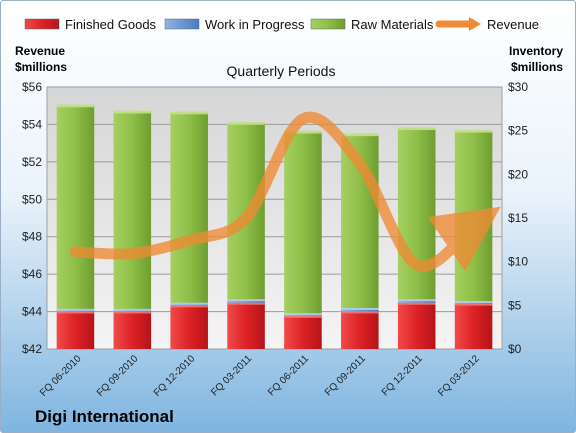  Describe the element at coordinates (518, 174) in the screenshot. I see `right-tick-label: $20` at that location.